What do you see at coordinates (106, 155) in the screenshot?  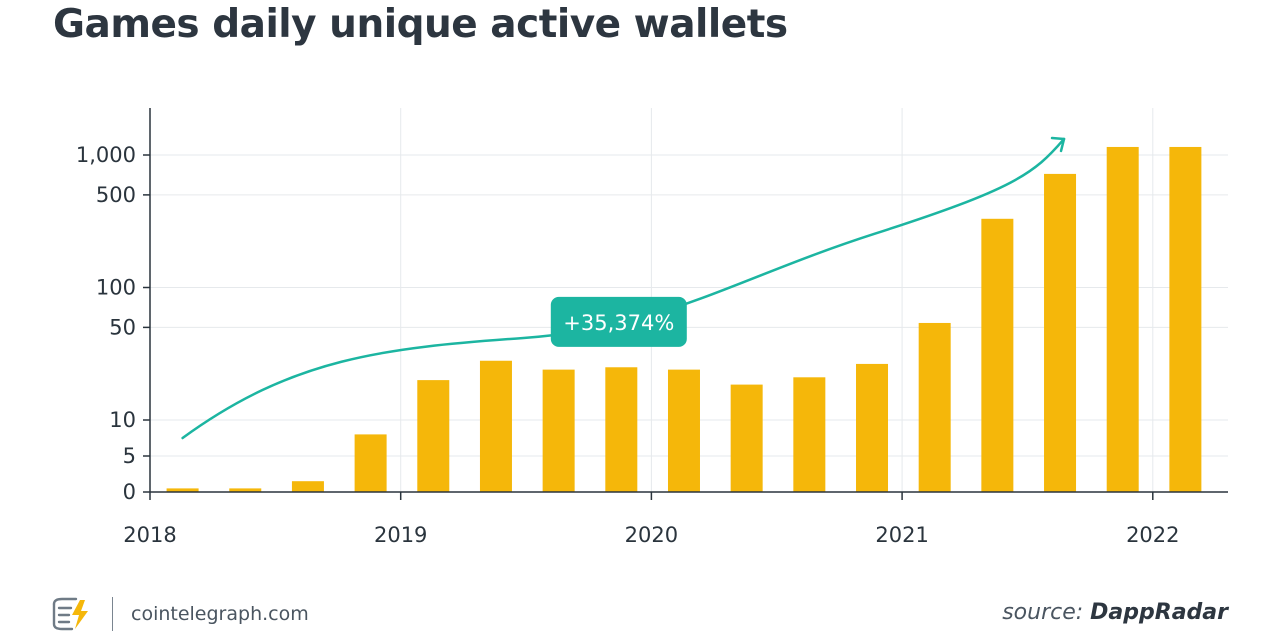 I see `y-tick-label: 1,000` at bounding box center [106, 155].